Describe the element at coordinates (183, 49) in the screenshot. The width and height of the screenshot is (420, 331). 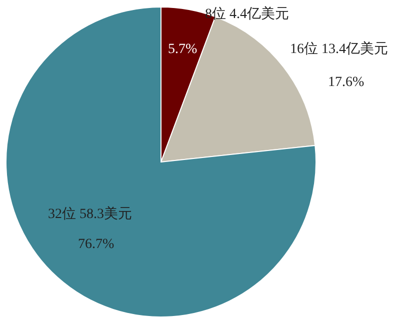
I see `data-label: 5.7%` at that location.